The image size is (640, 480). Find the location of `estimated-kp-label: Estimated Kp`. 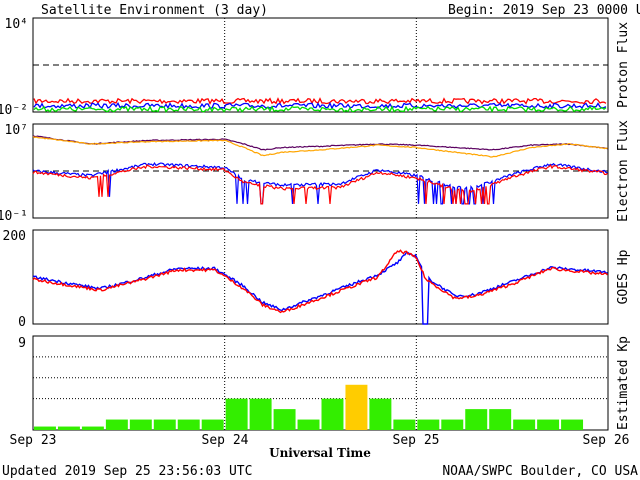

estimated-kp-label: Estimated Kp is located at coordinates (623, 383).